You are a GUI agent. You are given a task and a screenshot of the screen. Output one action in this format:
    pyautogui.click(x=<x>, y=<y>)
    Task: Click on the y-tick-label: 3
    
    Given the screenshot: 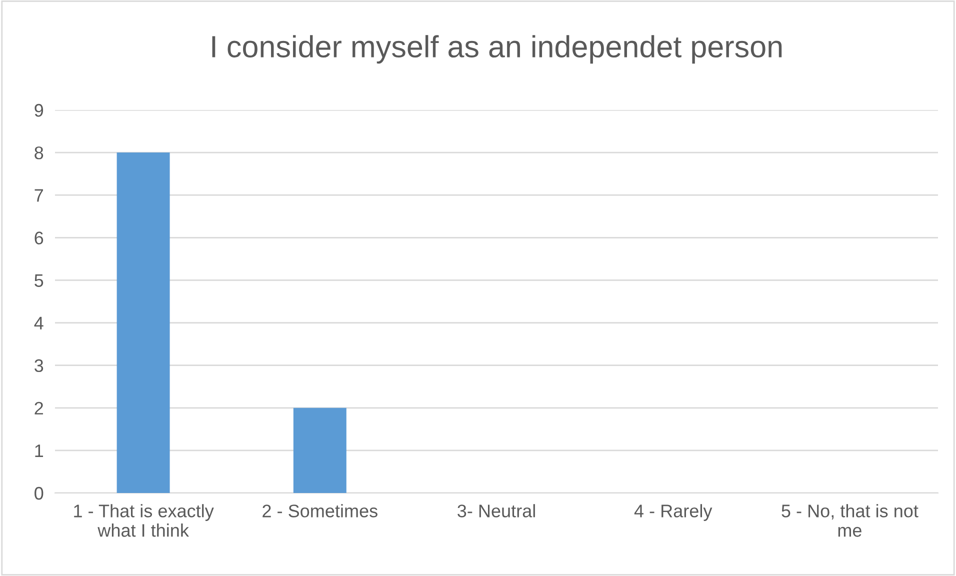 What is the action you would take?
    pyautogui.click(x=39, y=365)
    